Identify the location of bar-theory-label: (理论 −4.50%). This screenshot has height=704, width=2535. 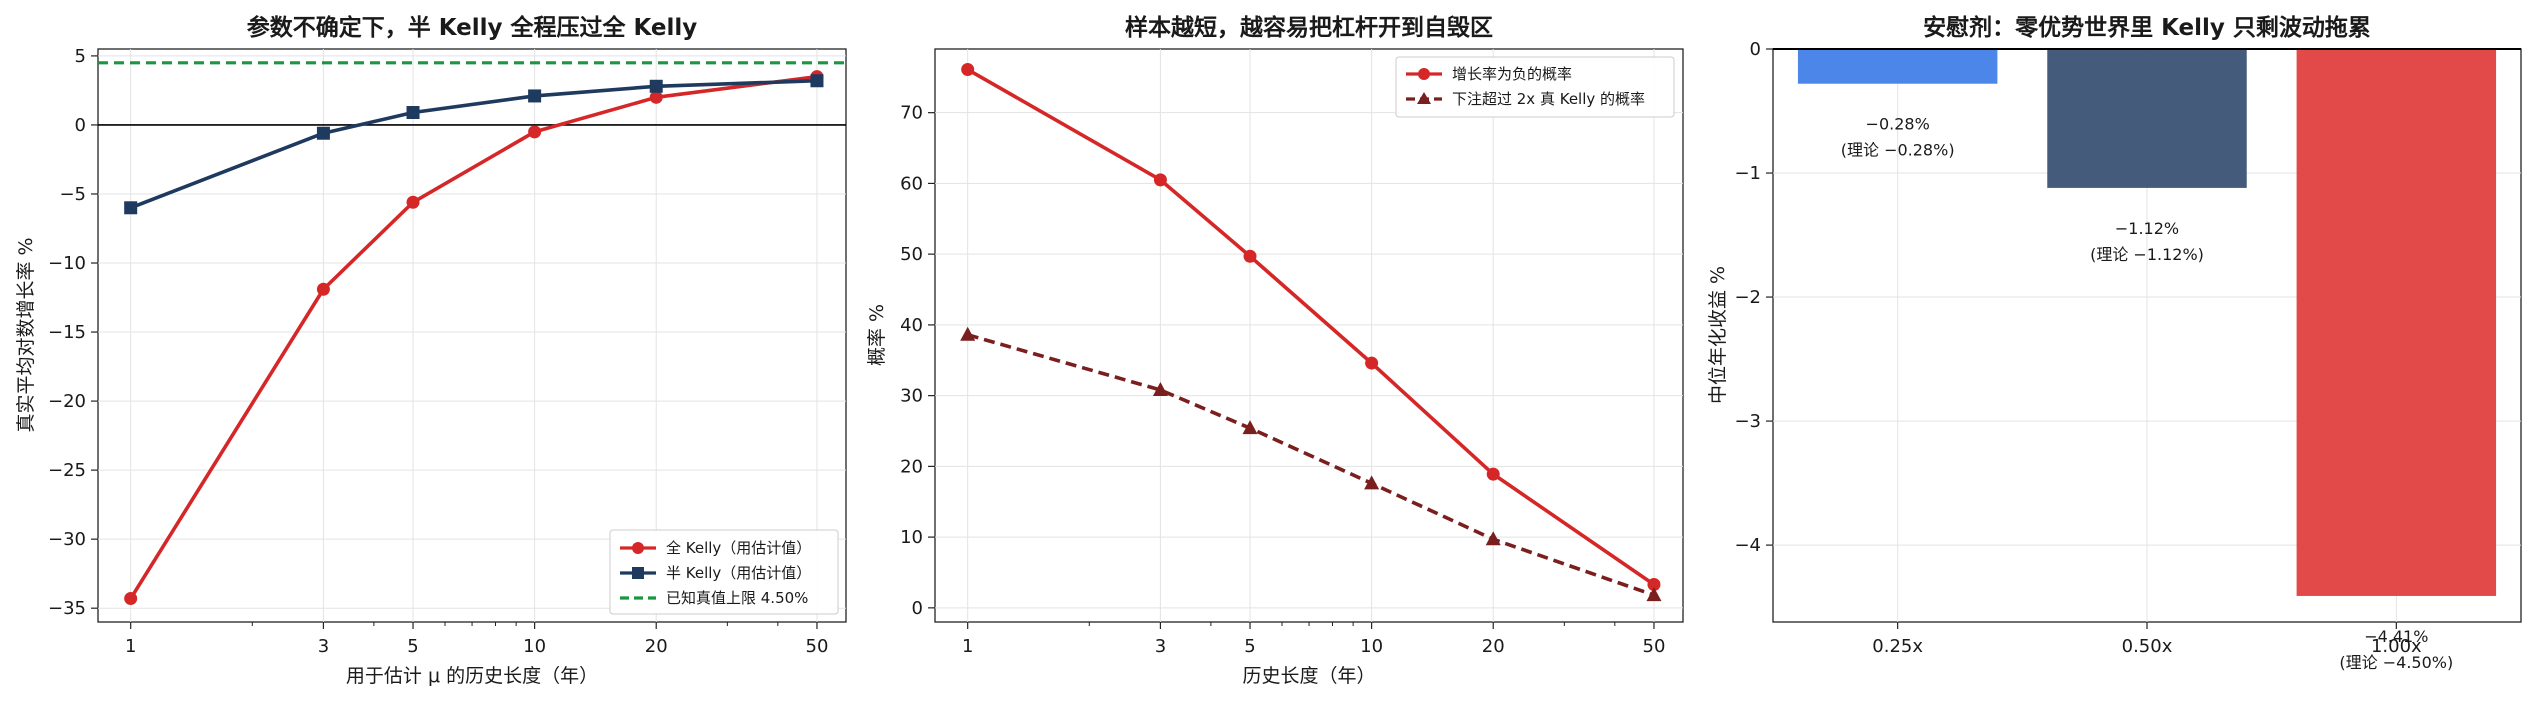
(2396, 662).